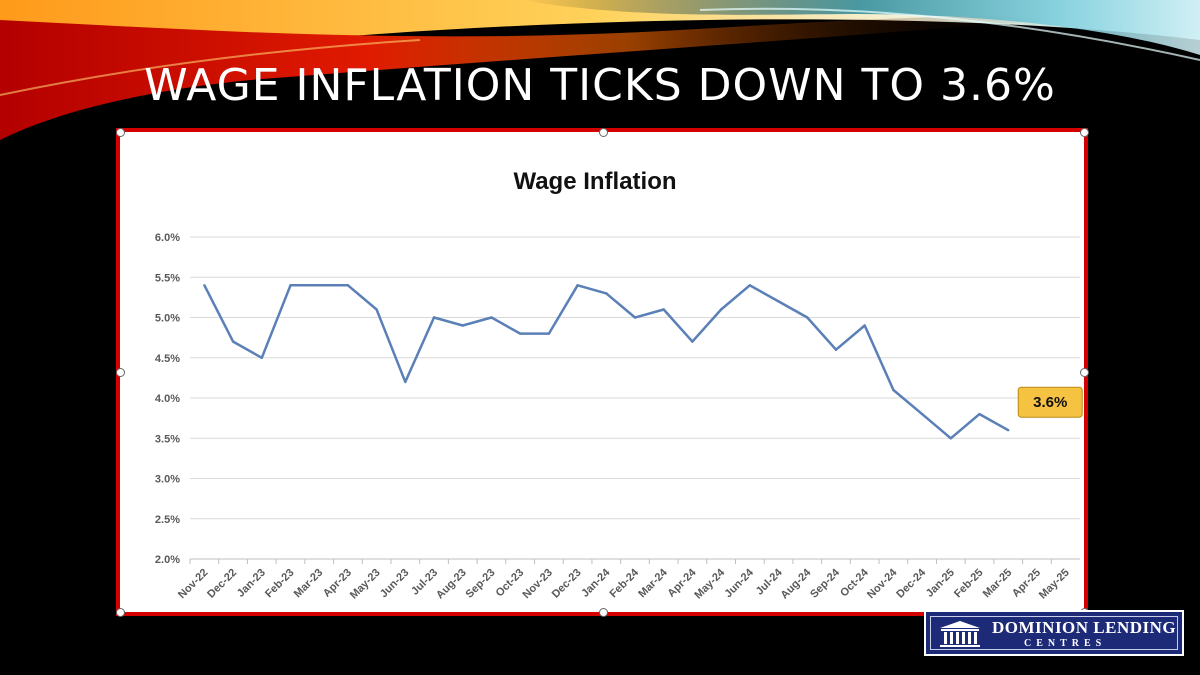 This screenshot has width=1200, height=675. Describe the element at coordinates (709, 583) in the screenshot. I see `x-tick-label: May-24` at that location.